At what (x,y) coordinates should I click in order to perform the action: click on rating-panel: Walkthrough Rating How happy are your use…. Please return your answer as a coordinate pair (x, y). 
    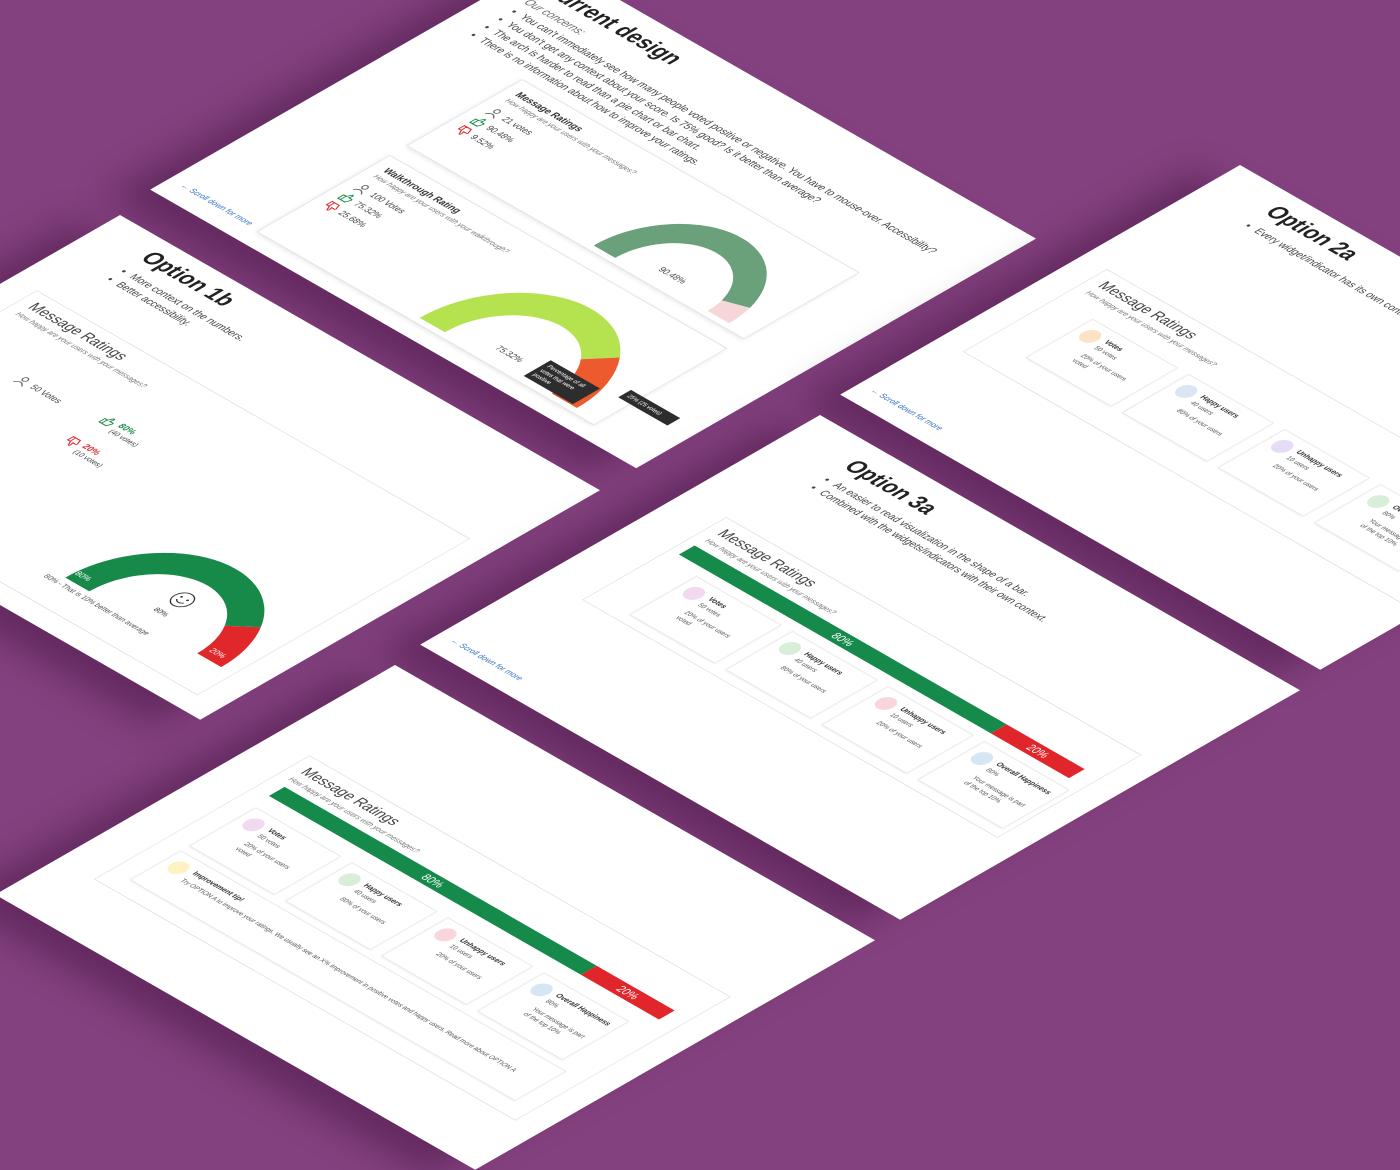
    Looking at the image, I should click on (492, 290).